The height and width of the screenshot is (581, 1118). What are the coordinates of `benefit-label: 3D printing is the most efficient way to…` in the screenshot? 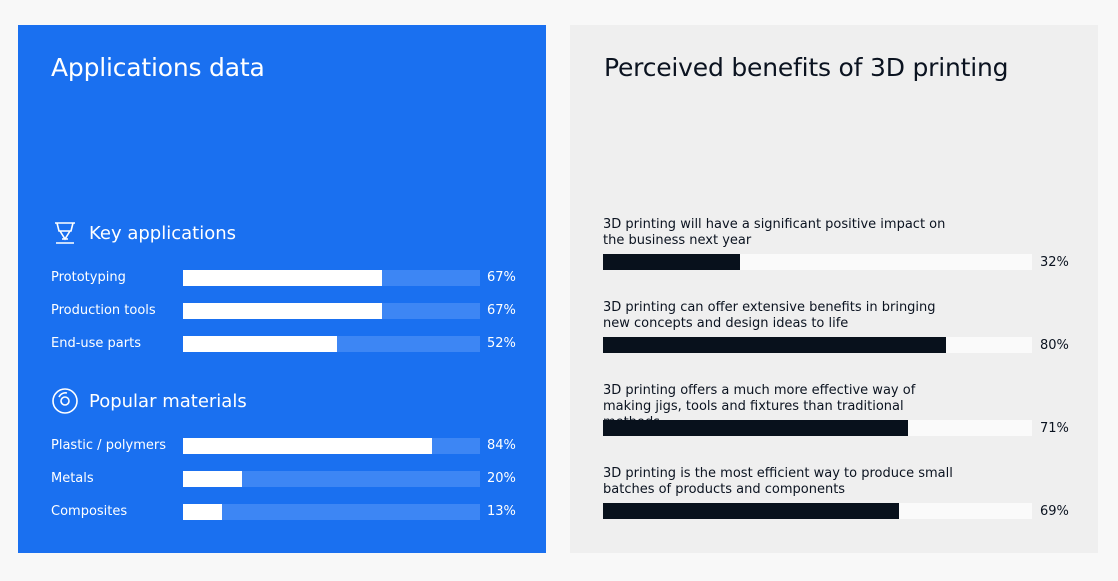 It's located at (778, 481).